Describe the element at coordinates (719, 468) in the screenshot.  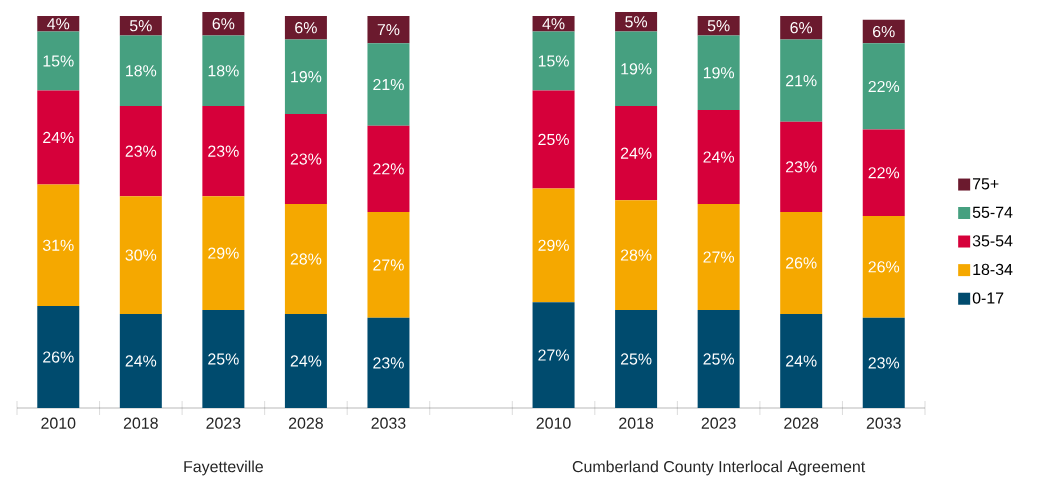
I see `text: Cumberland County Interlocal Agreement` at that location.